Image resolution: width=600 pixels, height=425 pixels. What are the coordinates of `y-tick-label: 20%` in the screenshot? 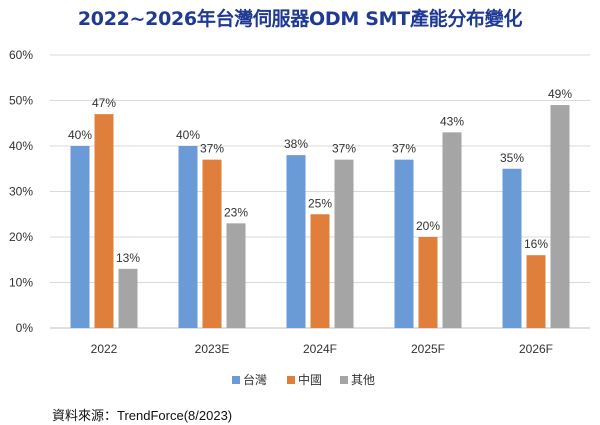 It's located at (21, 237).